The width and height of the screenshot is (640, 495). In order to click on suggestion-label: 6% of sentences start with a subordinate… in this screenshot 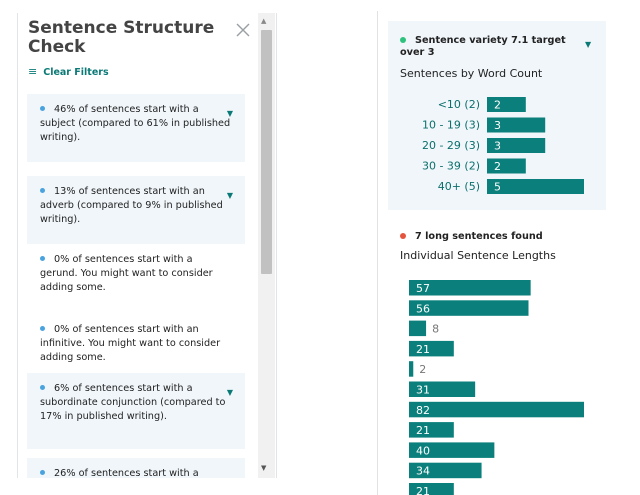, I will do `click(133, 402)`.